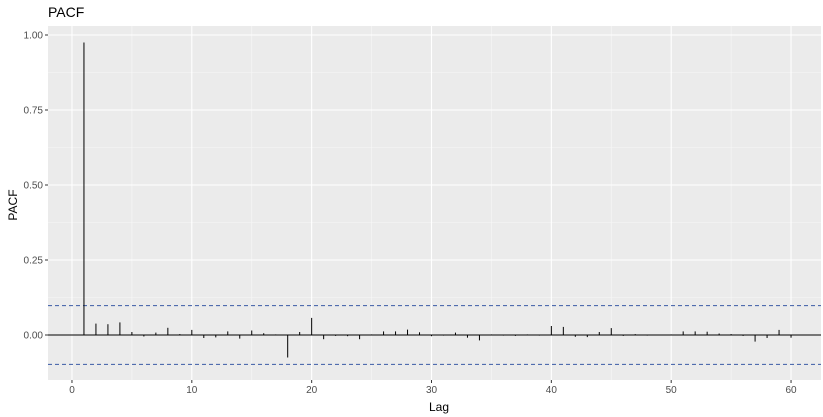 The width and height of the screenshot is (823, 417). Describe the element at coordinates (34, 36) in the screenshot. I see `y-tick-label: 1.00` at that location.